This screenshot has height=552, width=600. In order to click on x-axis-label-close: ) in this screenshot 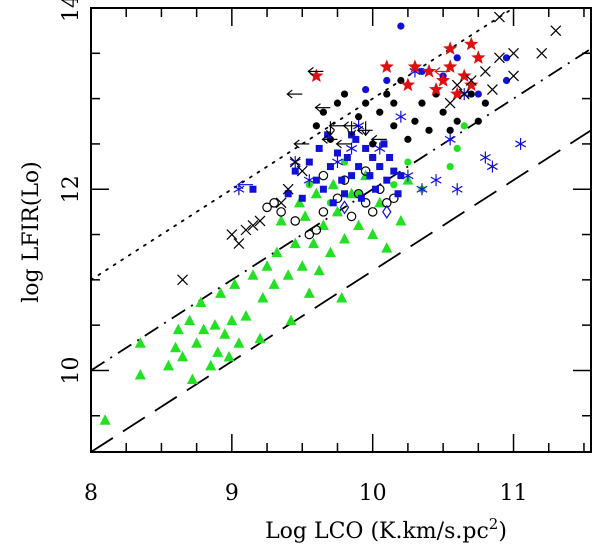, I will do `click(502, 531)`.